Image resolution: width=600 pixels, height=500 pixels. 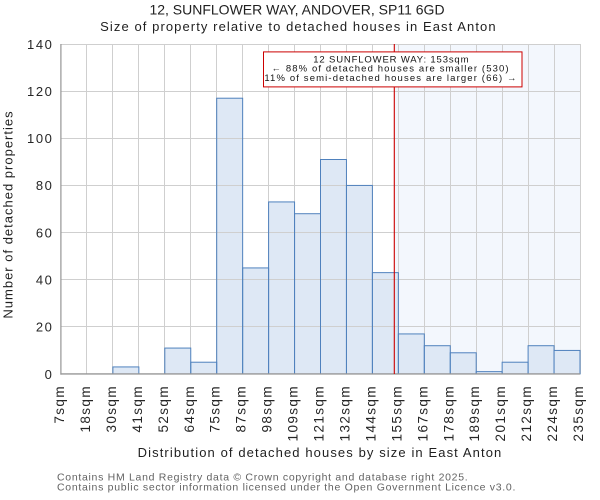 I want to click on svg-text: 98sqm, so click(x=267, y=409).